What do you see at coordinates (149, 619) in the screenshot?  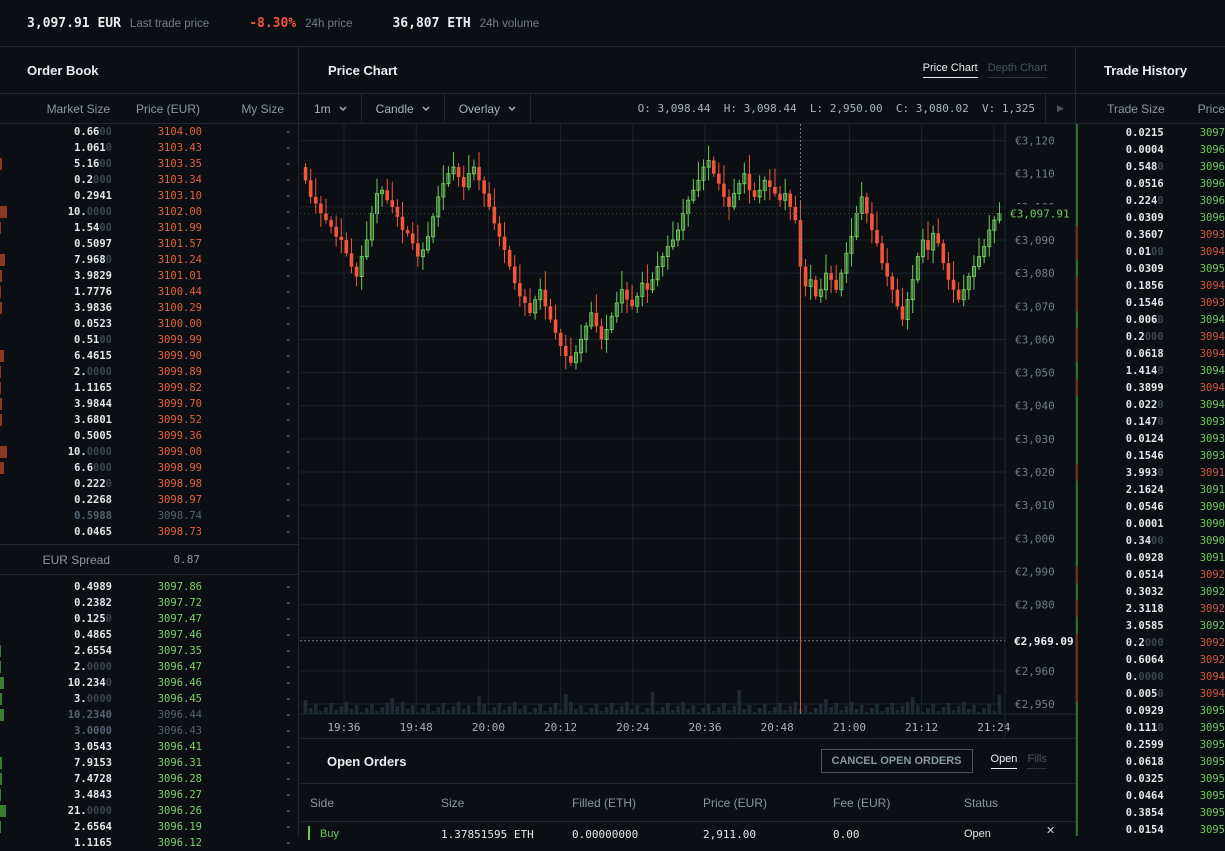 I see `bid-row: 0.1250 3097.47 -` at bounding box center [149, 619].